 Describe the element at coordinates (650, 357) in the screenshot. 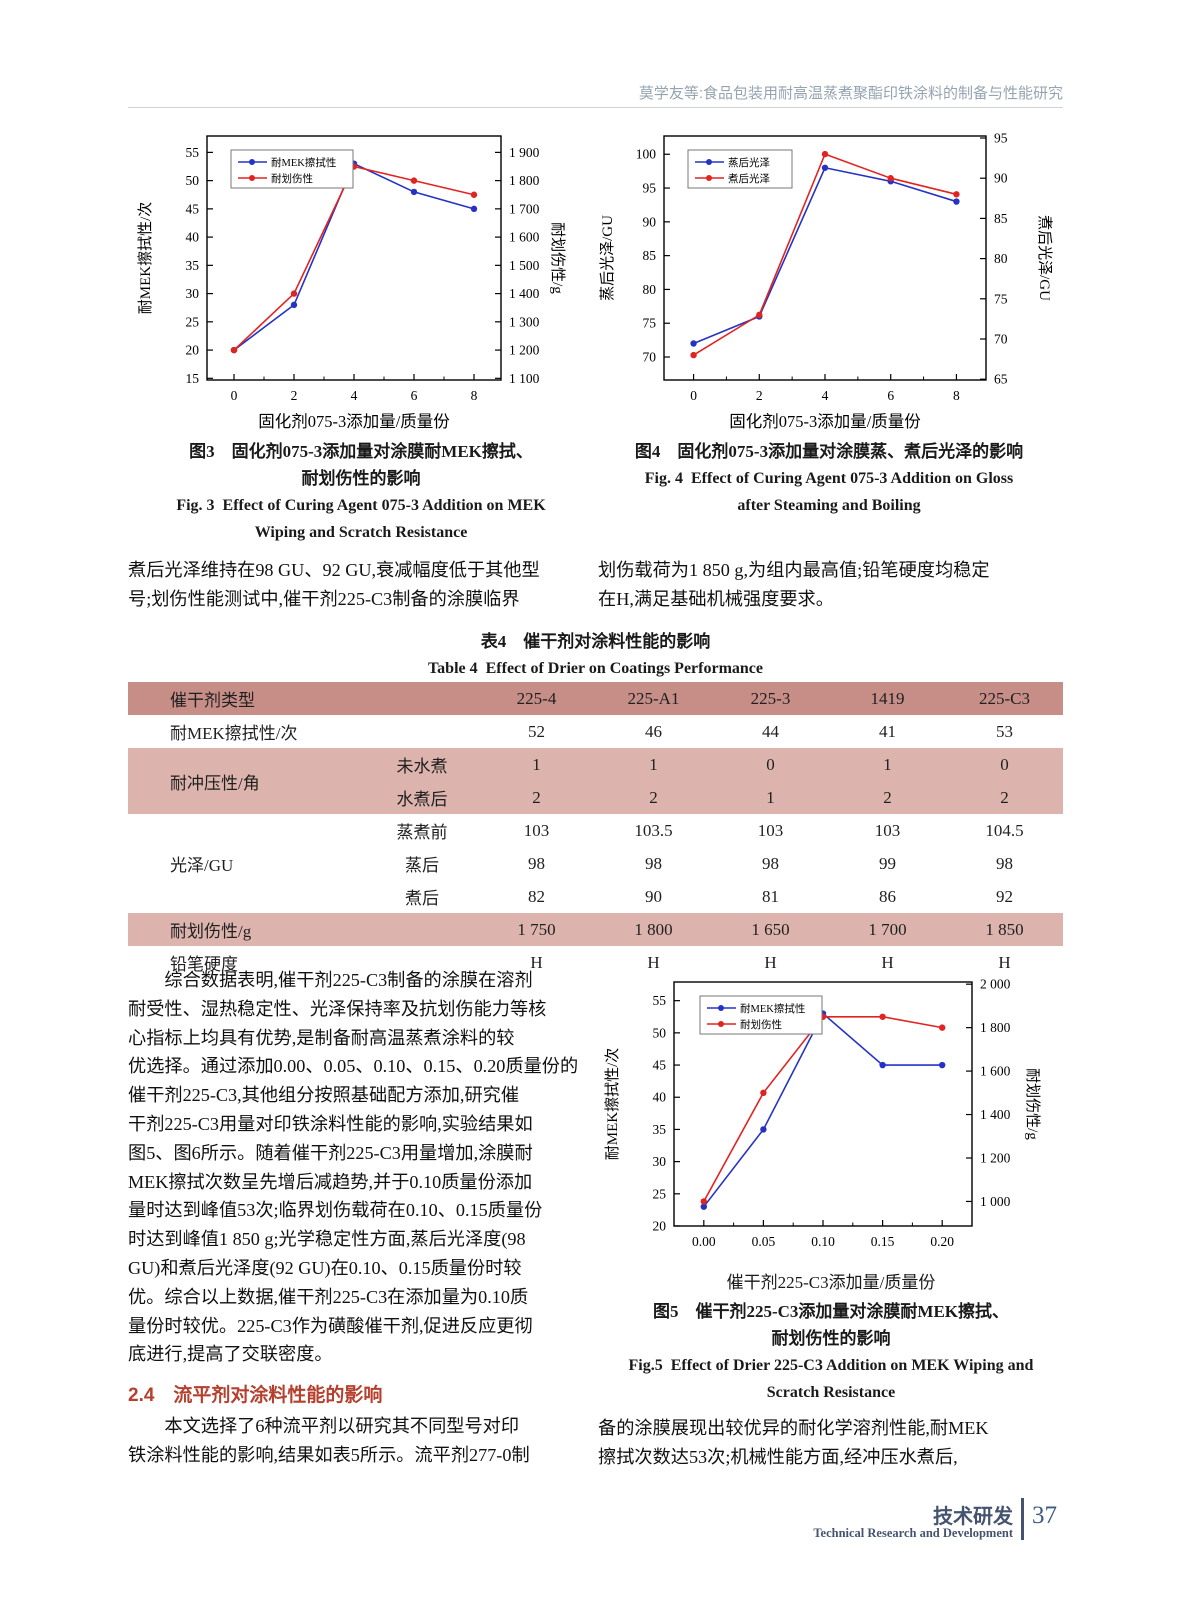

I see `y-left-tick-label: 70` at that location.